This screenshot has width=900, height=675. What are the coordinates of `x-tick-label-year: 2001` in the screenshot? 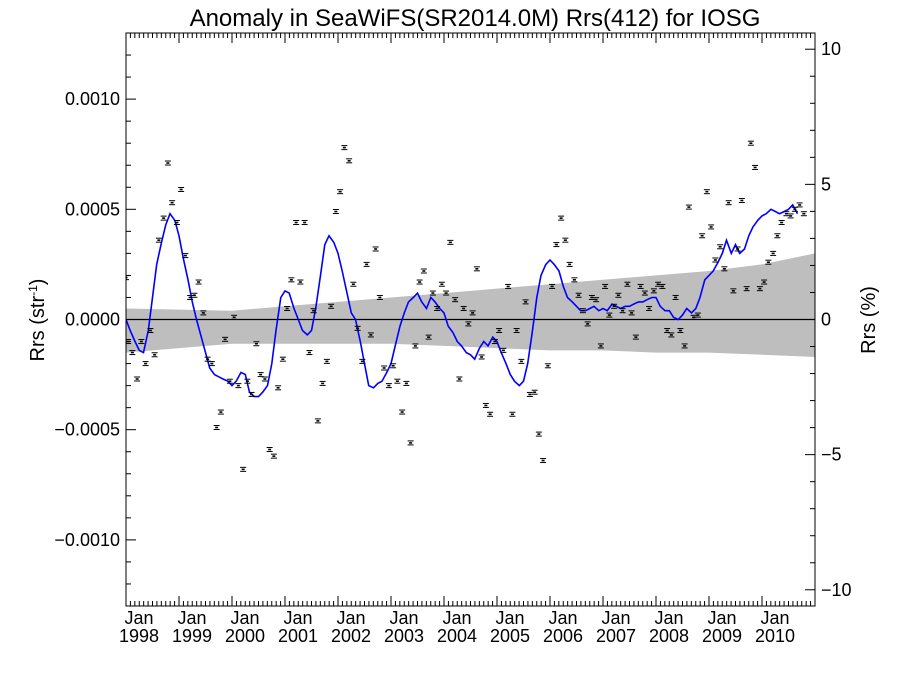 It's located at (298, 636).